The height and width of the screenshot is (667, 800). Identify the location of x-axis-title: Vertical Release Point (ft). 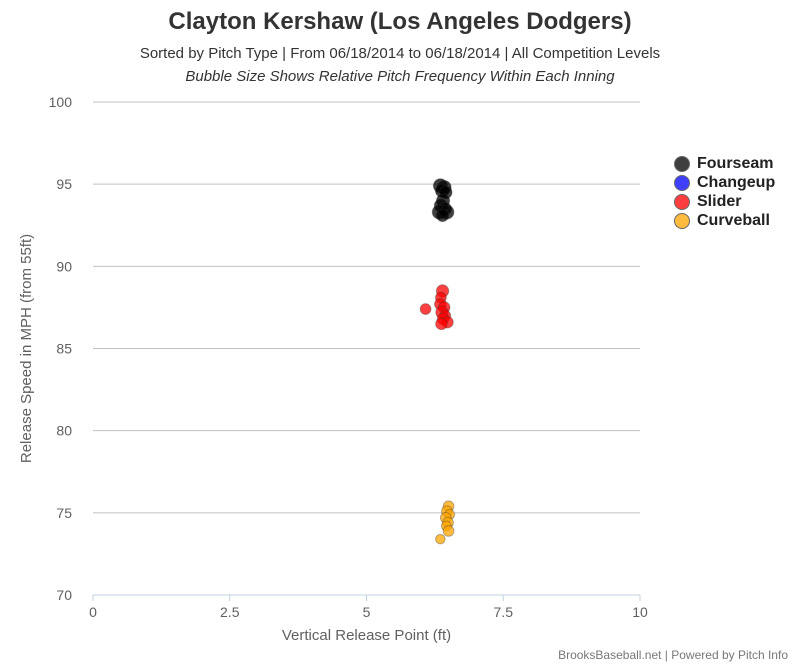
(366, 635).